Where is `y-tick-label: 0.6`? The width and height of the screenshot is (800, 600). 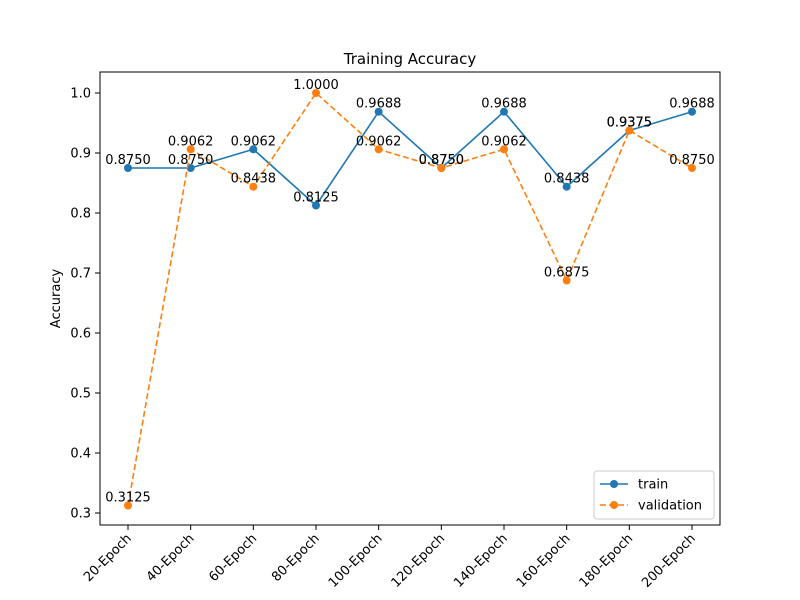
y-tick-label: 0.6 is located at coordinates (80, 334).